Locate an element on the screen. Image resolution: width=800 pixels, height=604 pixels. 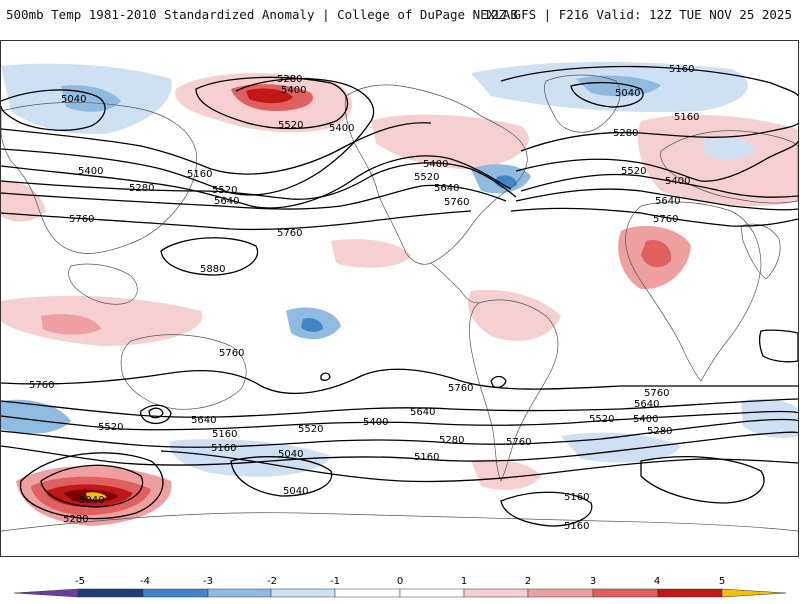
india-outline is located at coordinates (760, 251).